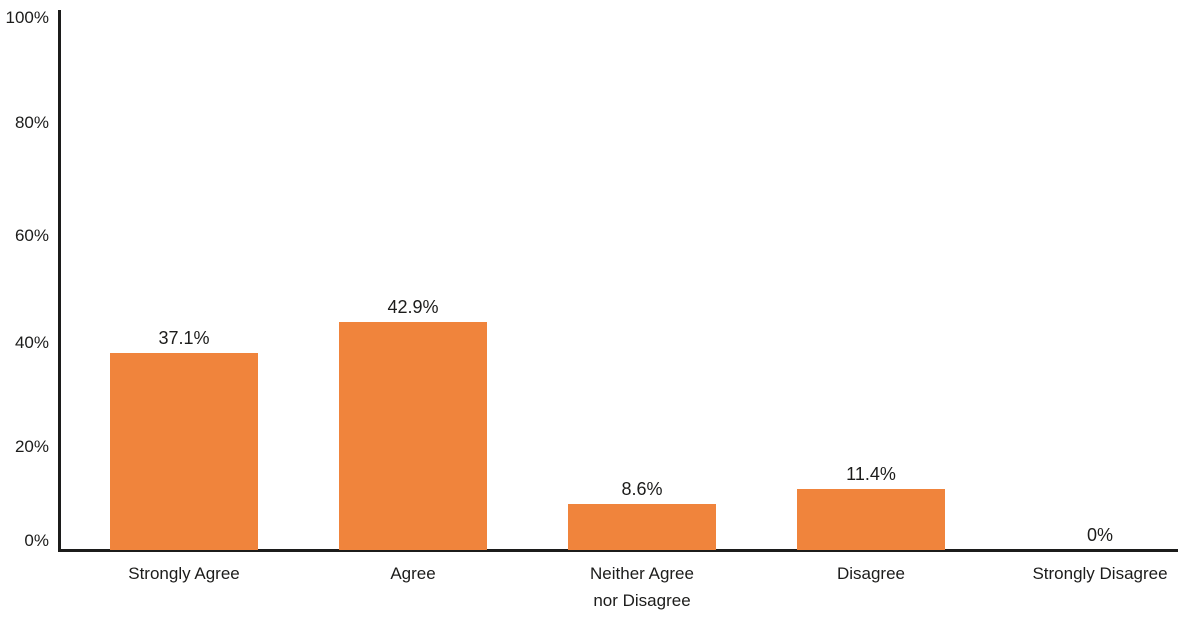  I want to click on x-axis-label: Strongly Disagree, so click(1100, 573).